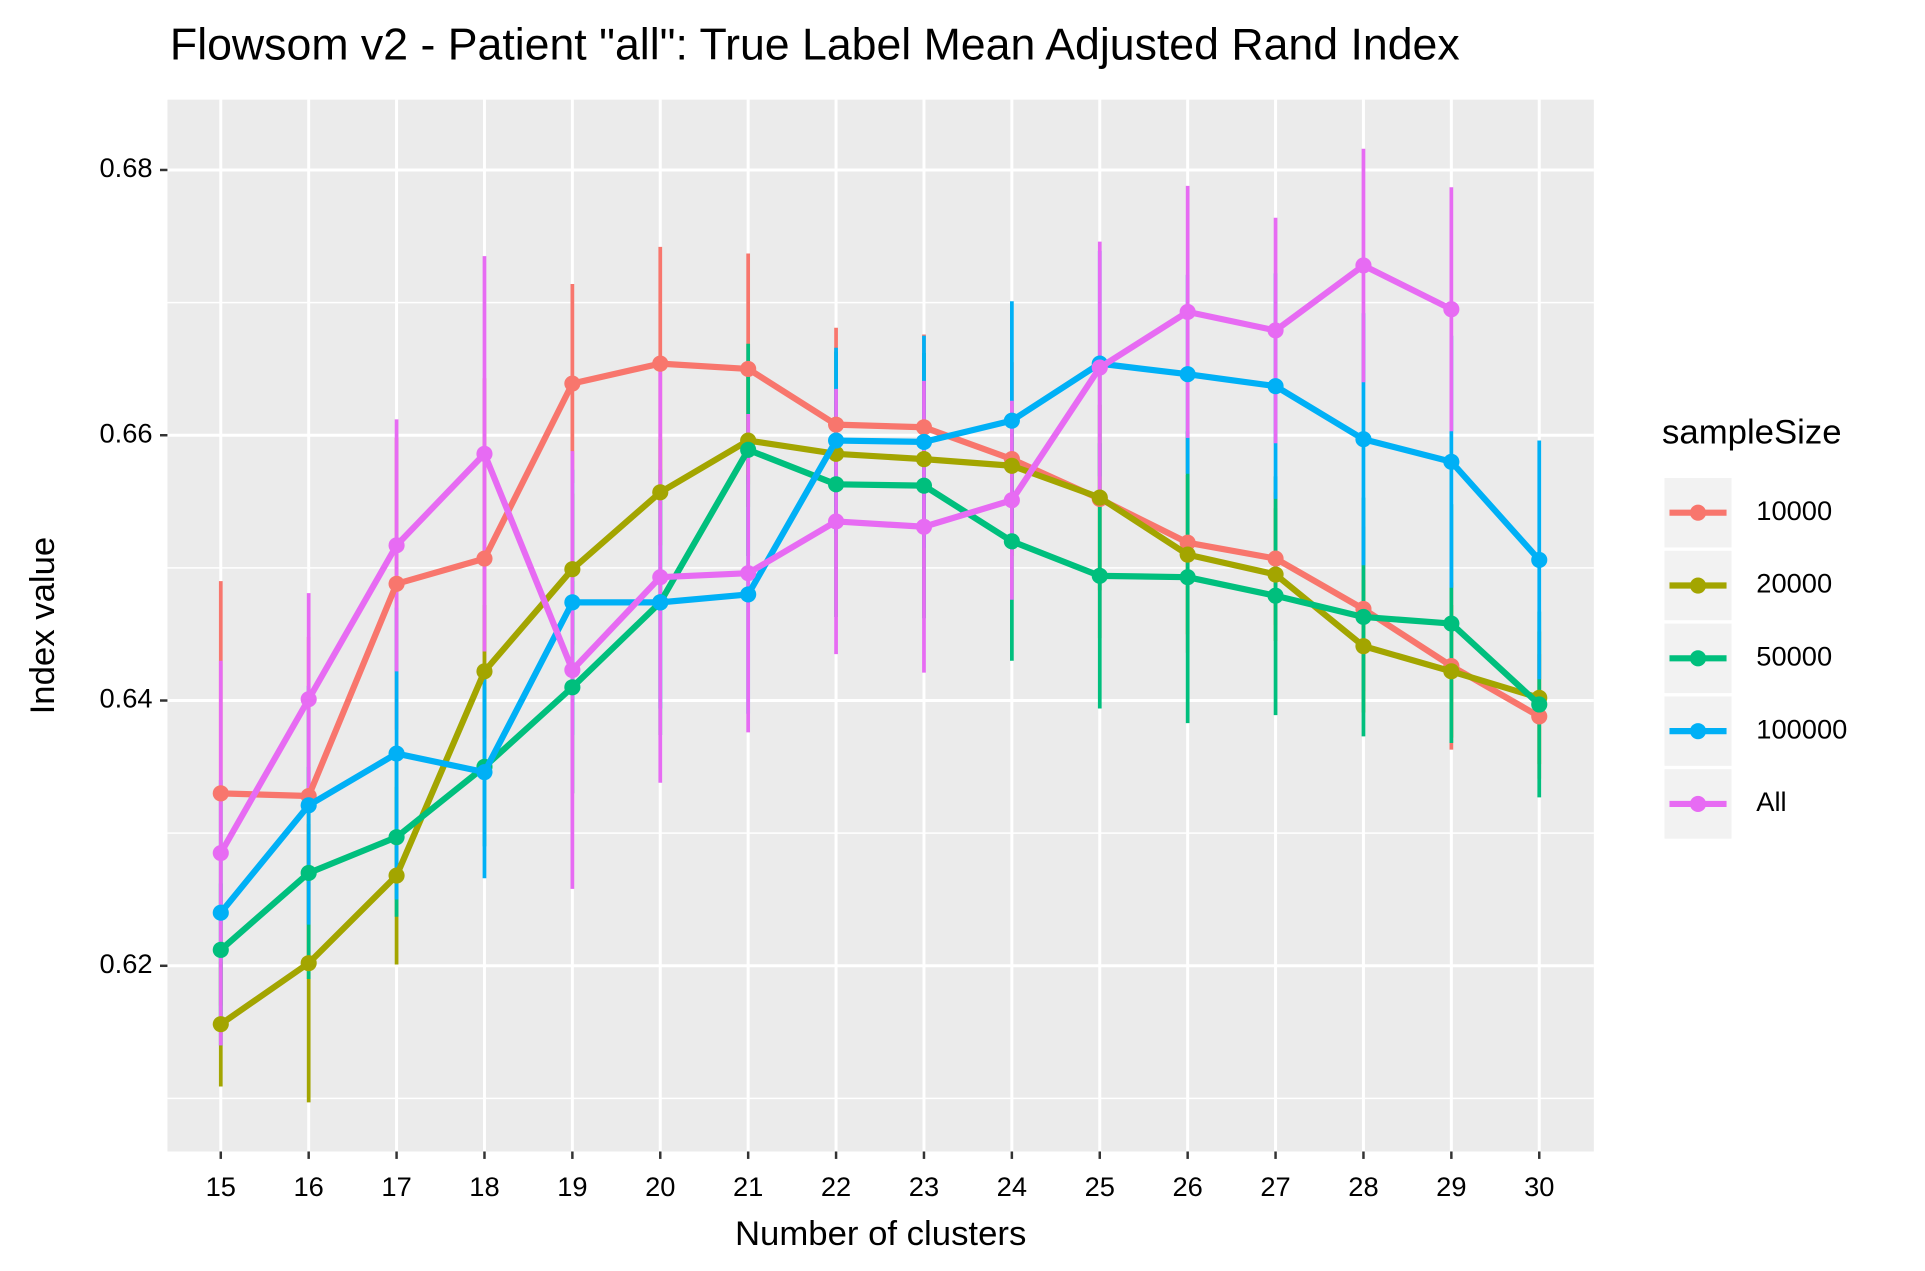 The width and height of the screenshot is (1925, 1271). Describe the element at coordinates (1794, 510) in the screenshot. I see `legend-label: 10000` at that location.